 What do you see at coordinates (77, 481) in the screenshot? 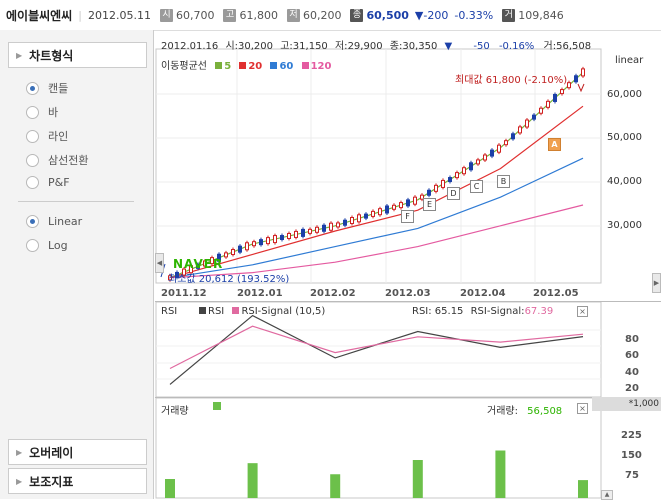
I see `indicator-panel-header: ▶ 보조지표` at bounding box center [77, 481].